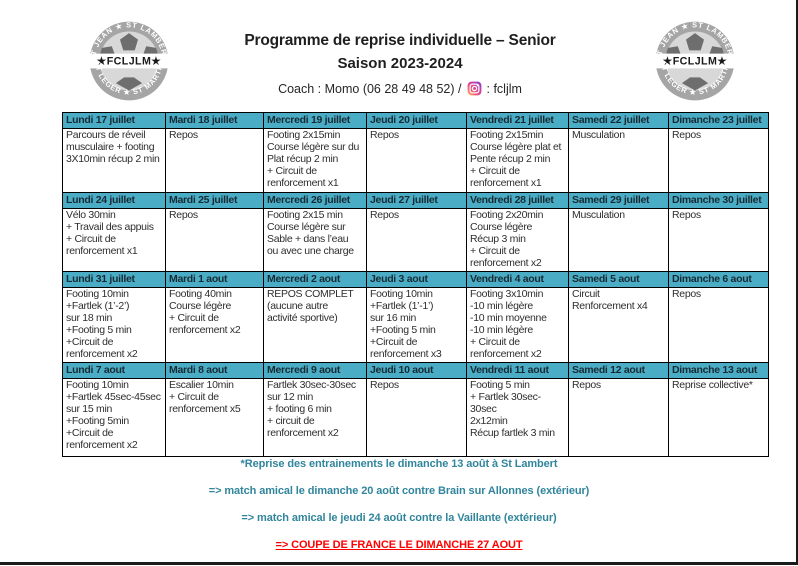 This screenshot has height=566, width=798. I want to click on day-header-cell: Jeudi 27 juillet, so click(416, 200).